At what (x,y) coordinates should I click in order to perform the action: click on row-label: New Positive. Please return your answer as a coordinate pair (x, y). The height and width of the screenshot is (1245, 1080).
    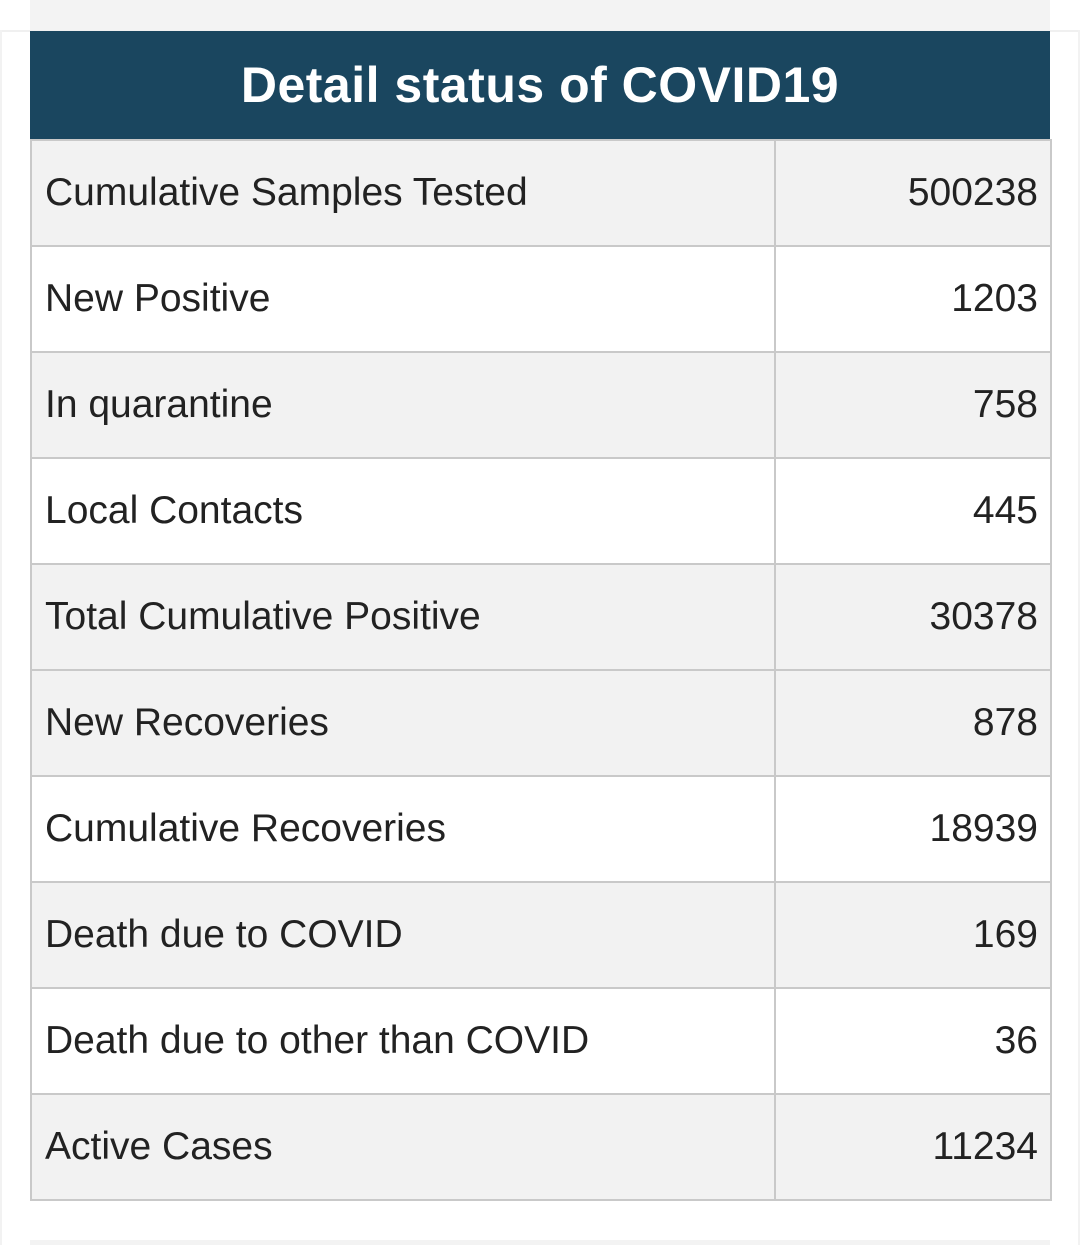
    Looking at the image, I should click on (403, 299).